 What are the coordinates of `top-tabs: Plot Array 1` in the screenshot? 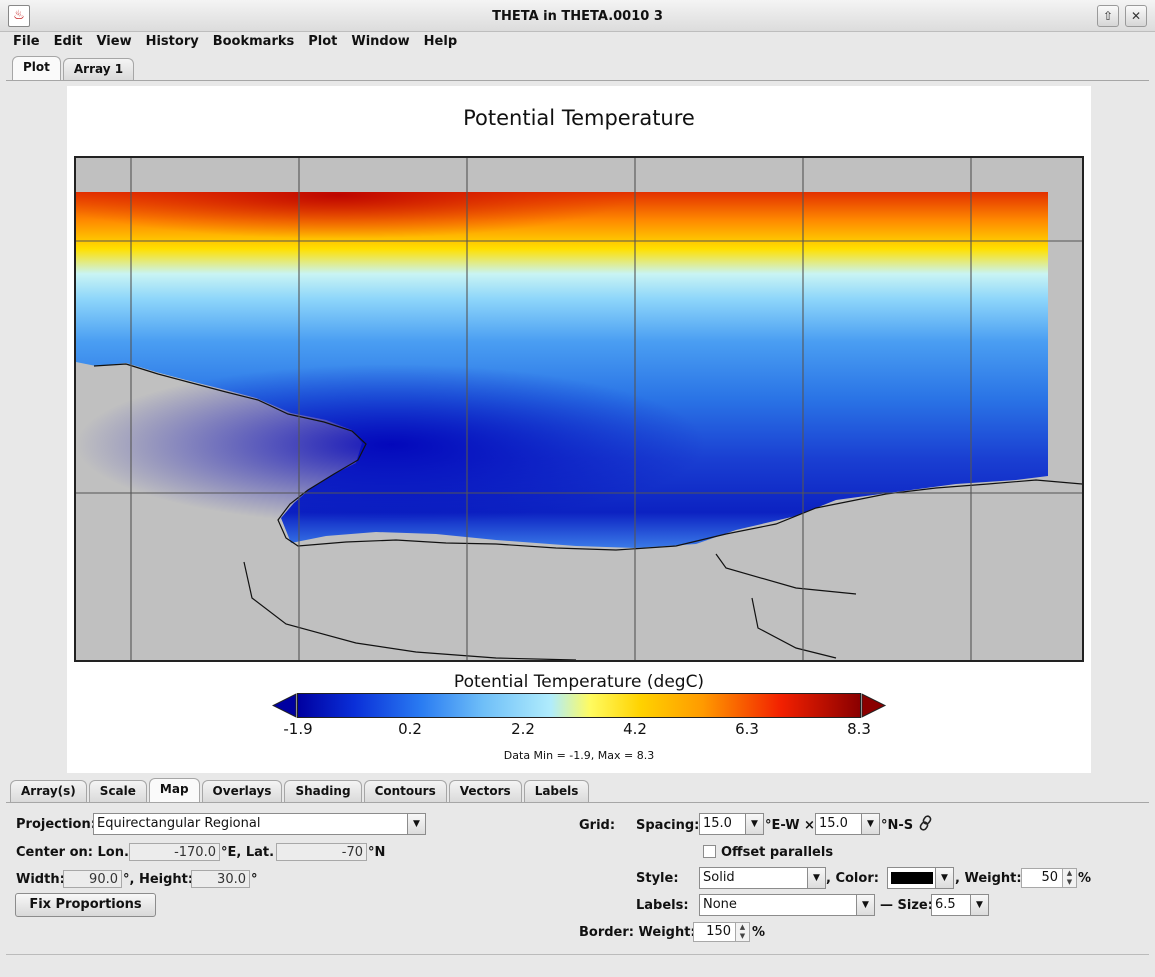 It's located at (74, 68).